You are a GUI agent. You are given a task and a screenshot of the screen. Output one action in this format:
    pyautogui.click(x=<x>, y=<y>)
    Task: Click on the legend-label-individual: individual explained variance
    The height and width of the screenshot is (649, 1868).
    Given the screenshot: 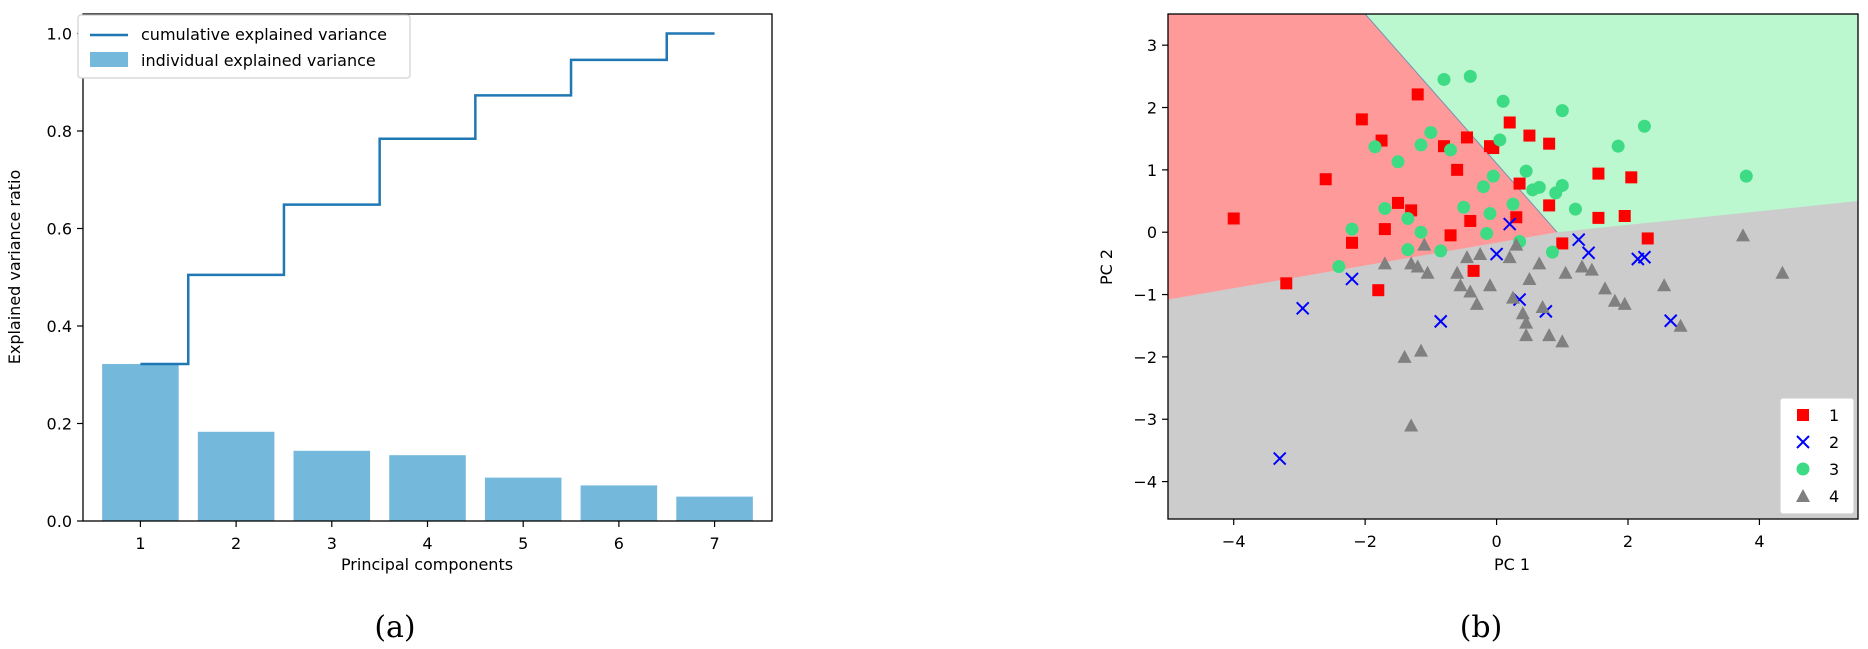 What is the action you would take?
    pyautogui.click(x=258, y=60)
    